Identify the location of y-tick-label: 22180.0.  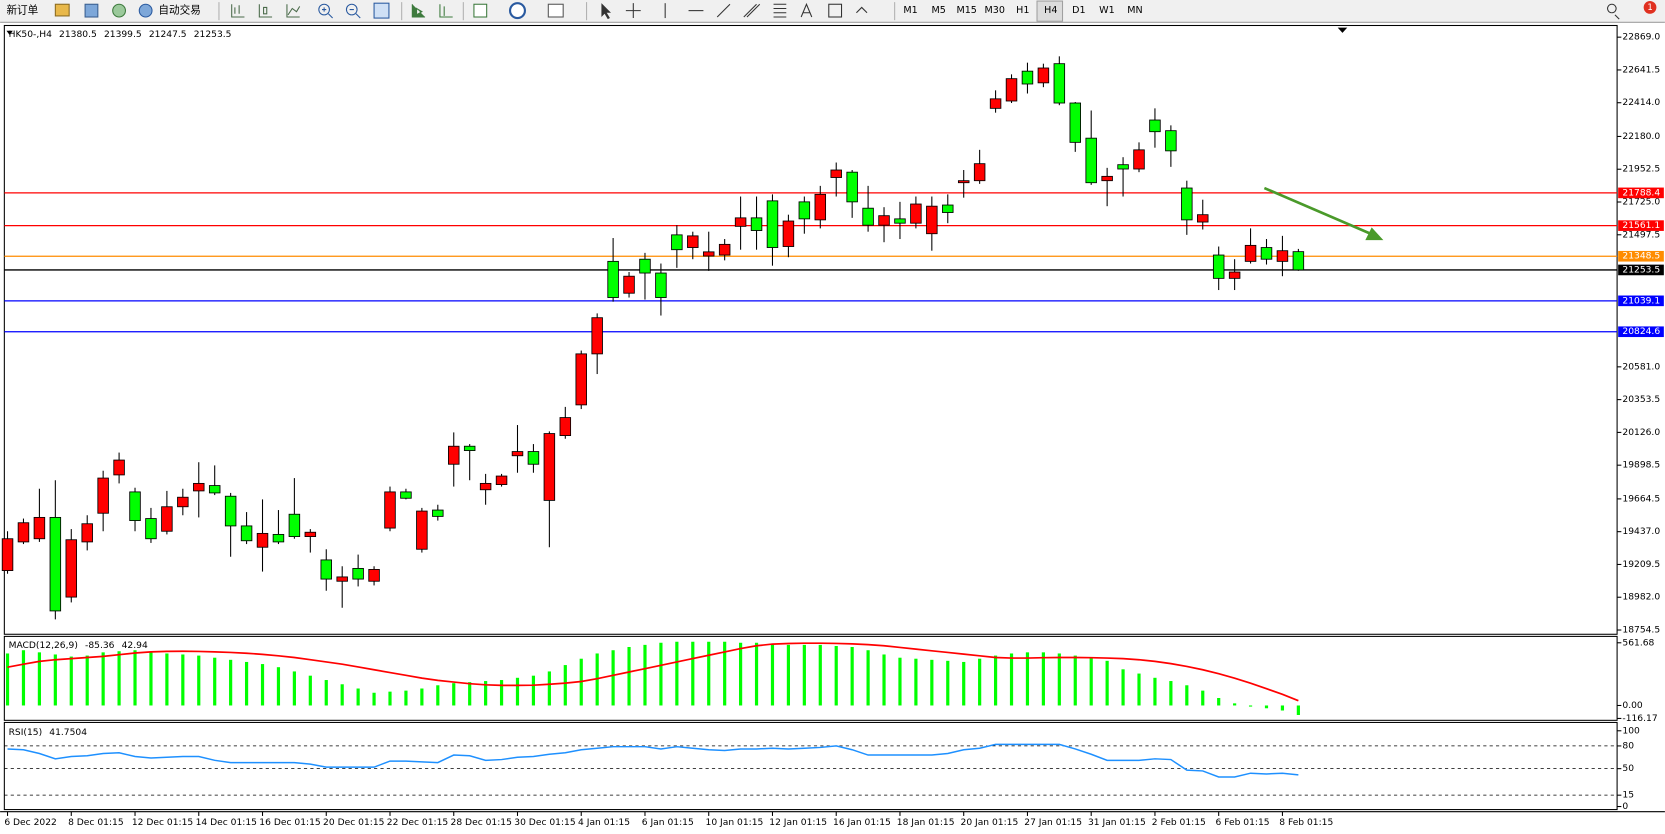
(1641, 137).